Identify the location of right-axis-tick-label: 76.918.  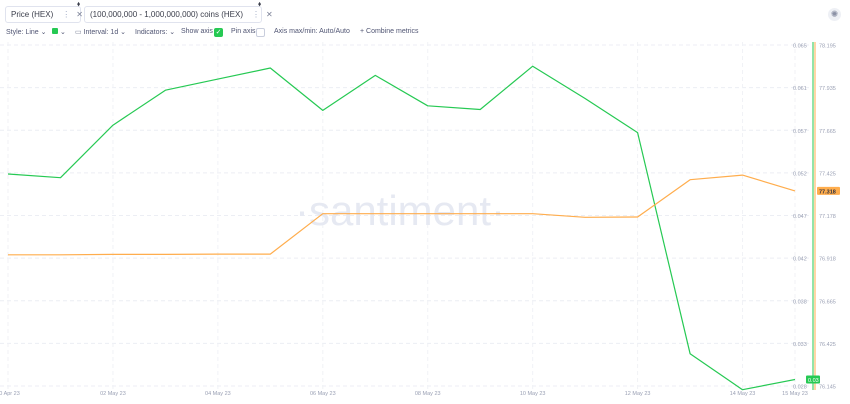
(827, 260).